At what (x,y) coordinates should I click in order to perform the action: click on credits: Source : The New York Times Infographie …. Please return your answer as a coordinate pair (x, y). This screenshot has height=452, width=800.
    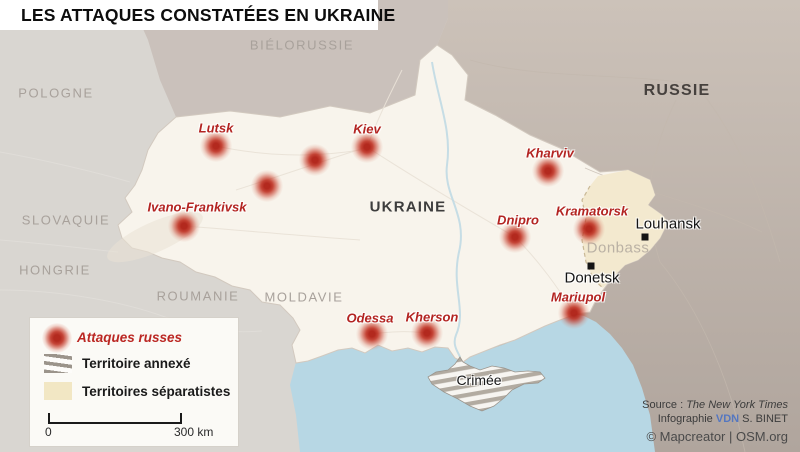
    Looking at the image, I should click on (715, 421).